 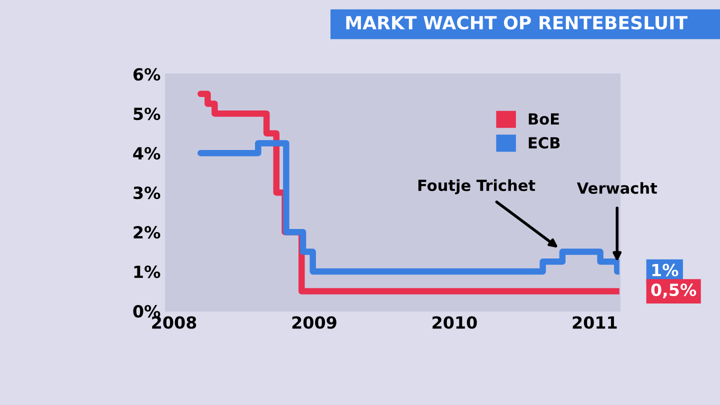 What do you see at coordinates (544, 143) in the screenshot?
I see `legend-label: ECB` at bounding box center [544, 143].